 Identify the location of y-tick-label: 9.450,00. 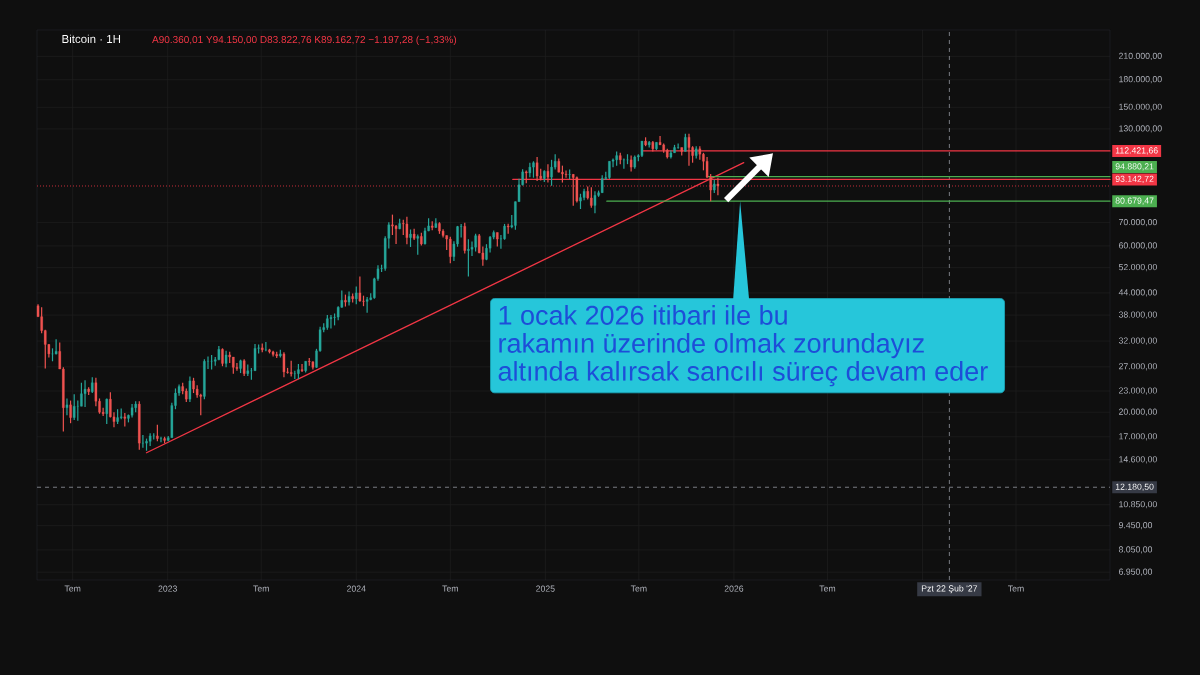
(1135, 526).